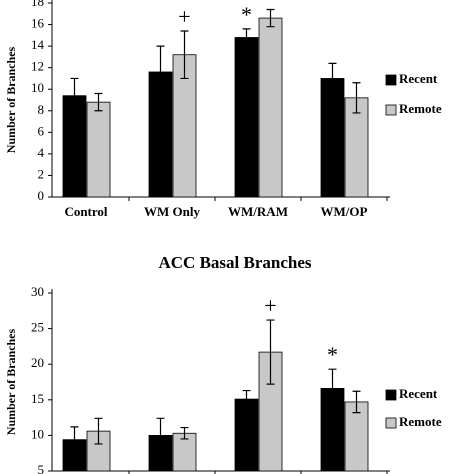  What do you see at coordinates (38, 44) in the screenshot?
I see `y-tick-label: 14` at bounding box center [38, 44].